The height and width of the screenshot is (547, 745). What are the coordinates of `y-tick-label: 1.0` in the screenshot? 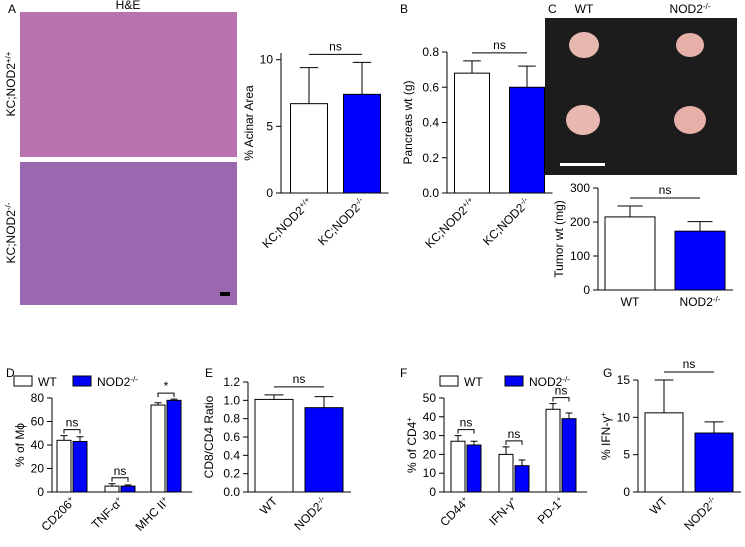 It's located at (231, 400).